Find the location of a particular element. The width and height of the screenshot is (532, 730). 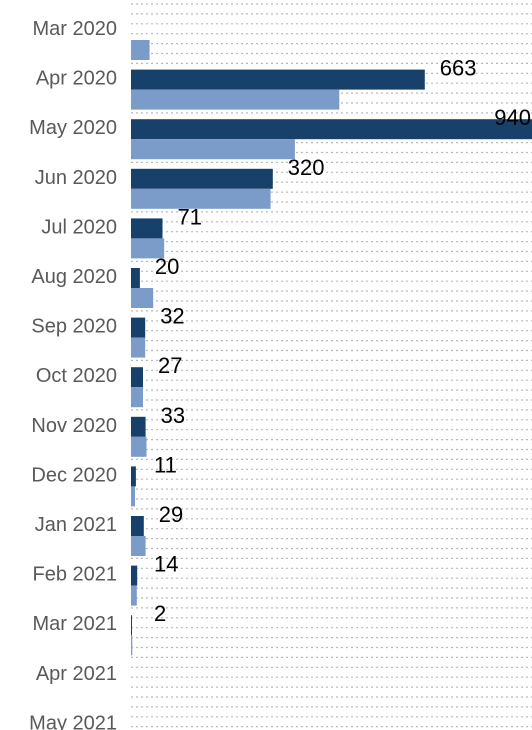

tick-label-3: Jun 2020 is located at coordinates (76, 178).